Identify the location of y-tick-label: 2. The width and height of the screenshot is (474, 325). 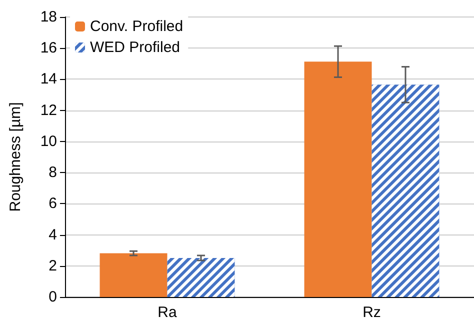
(52, 265).